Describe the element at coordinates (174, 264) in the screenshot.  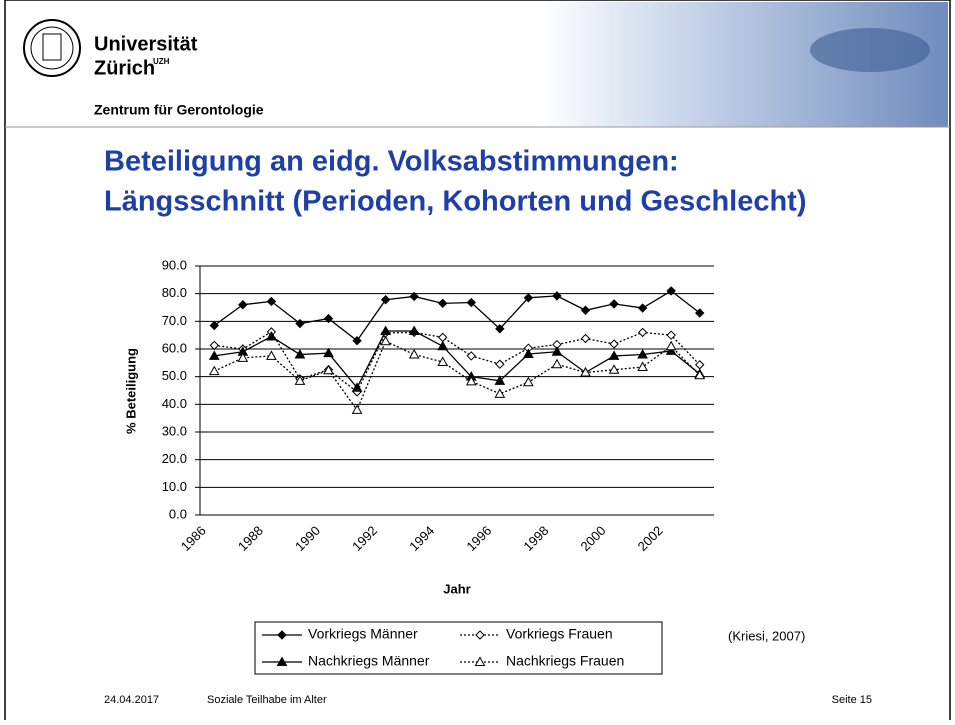
I see `y-tick-label: 90.0` at that location.